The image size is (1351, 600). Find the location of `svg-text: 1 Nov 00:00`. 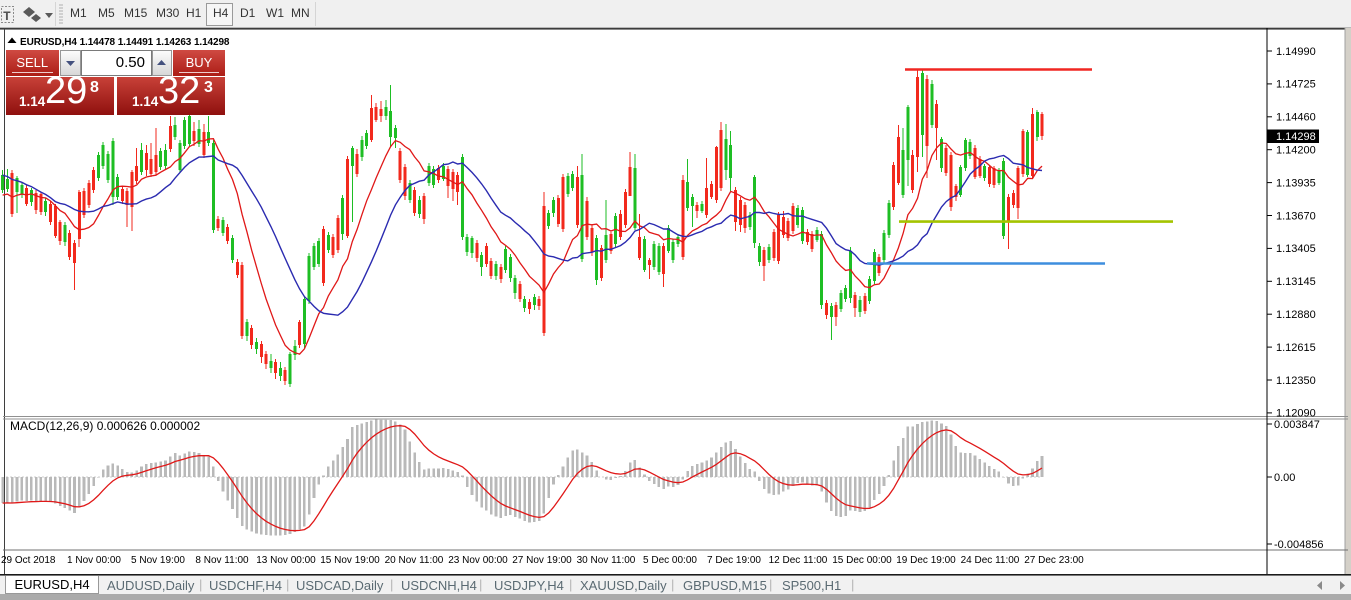

svg-text: 1 Nov 00:00 is located at coordinates (94, 560).